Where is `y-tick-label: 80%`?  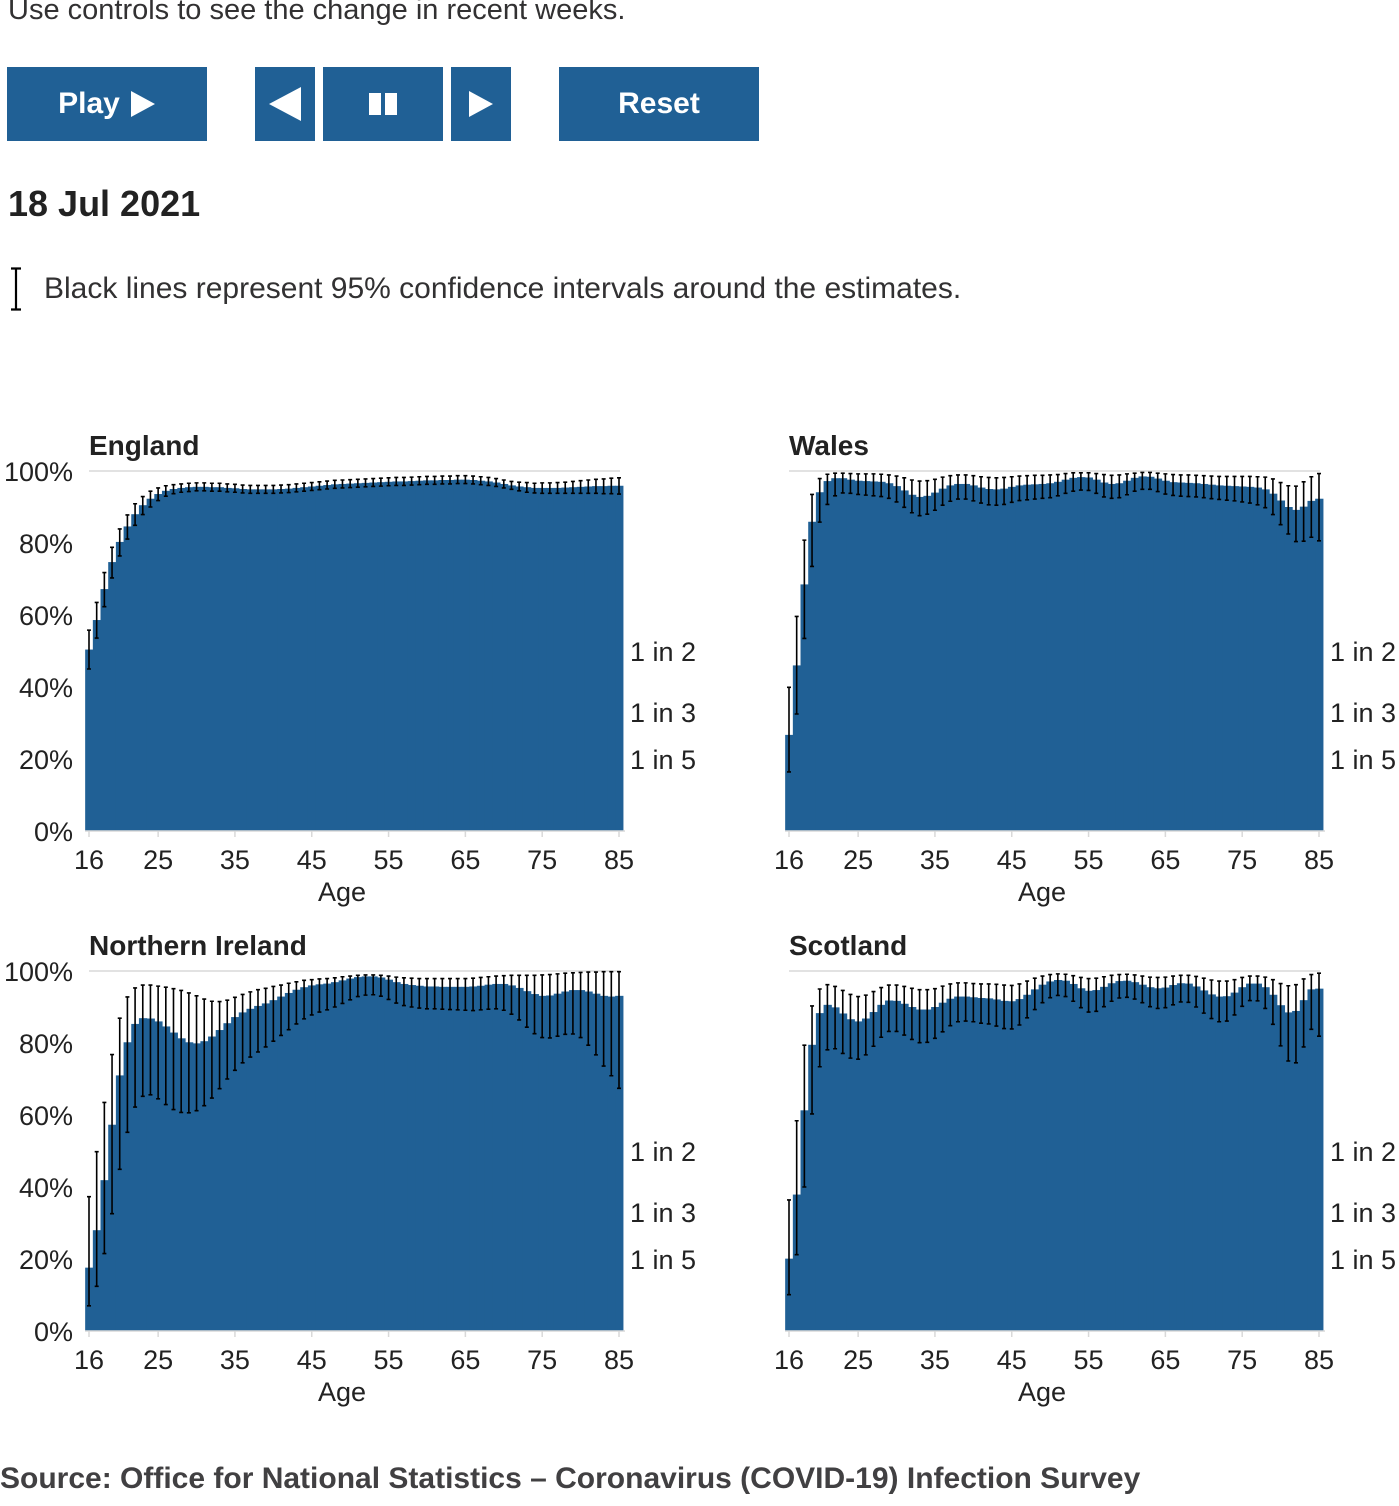
y-tick-label: 80% is located at coordinates (46, 1044).